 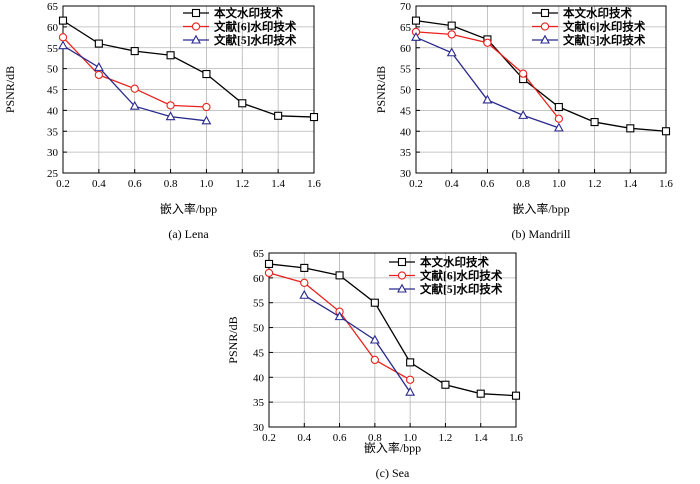 What do you see at coordinates (255, 27) in the screenshot?
I see `legend-label: 文献[6]水印技术` at bounding box center [255, 27].